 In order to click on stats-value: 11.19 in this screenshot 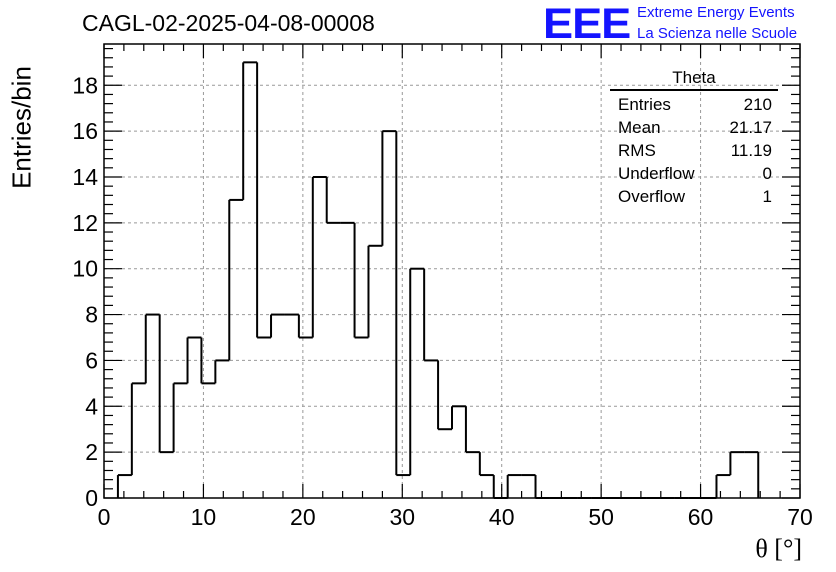, I will do `click(751, 150)`.